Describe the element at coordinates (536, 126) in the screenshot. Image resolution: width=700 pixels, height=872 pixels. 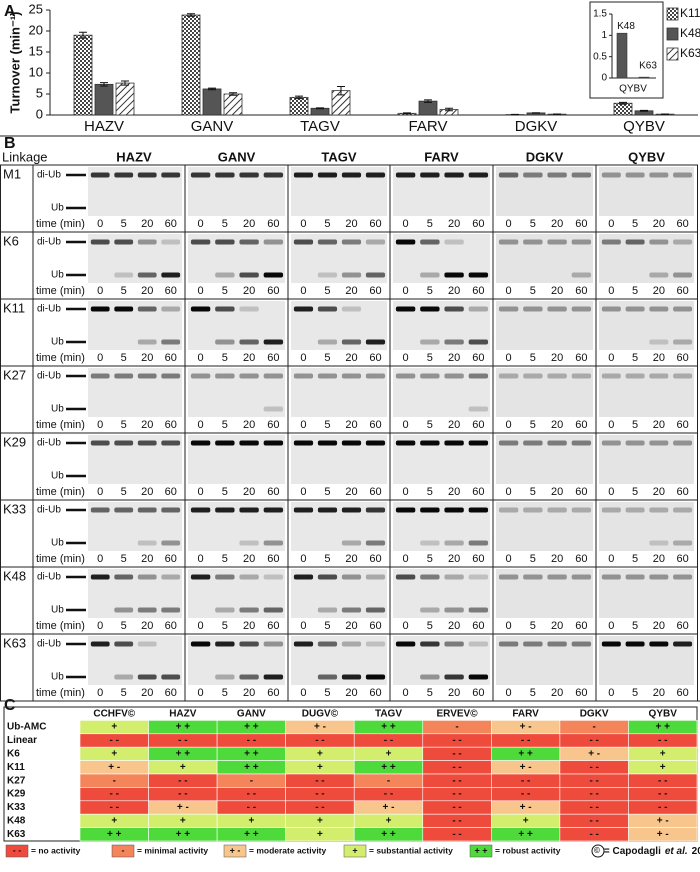
I see `x-tick-label: DGKV` at that location.